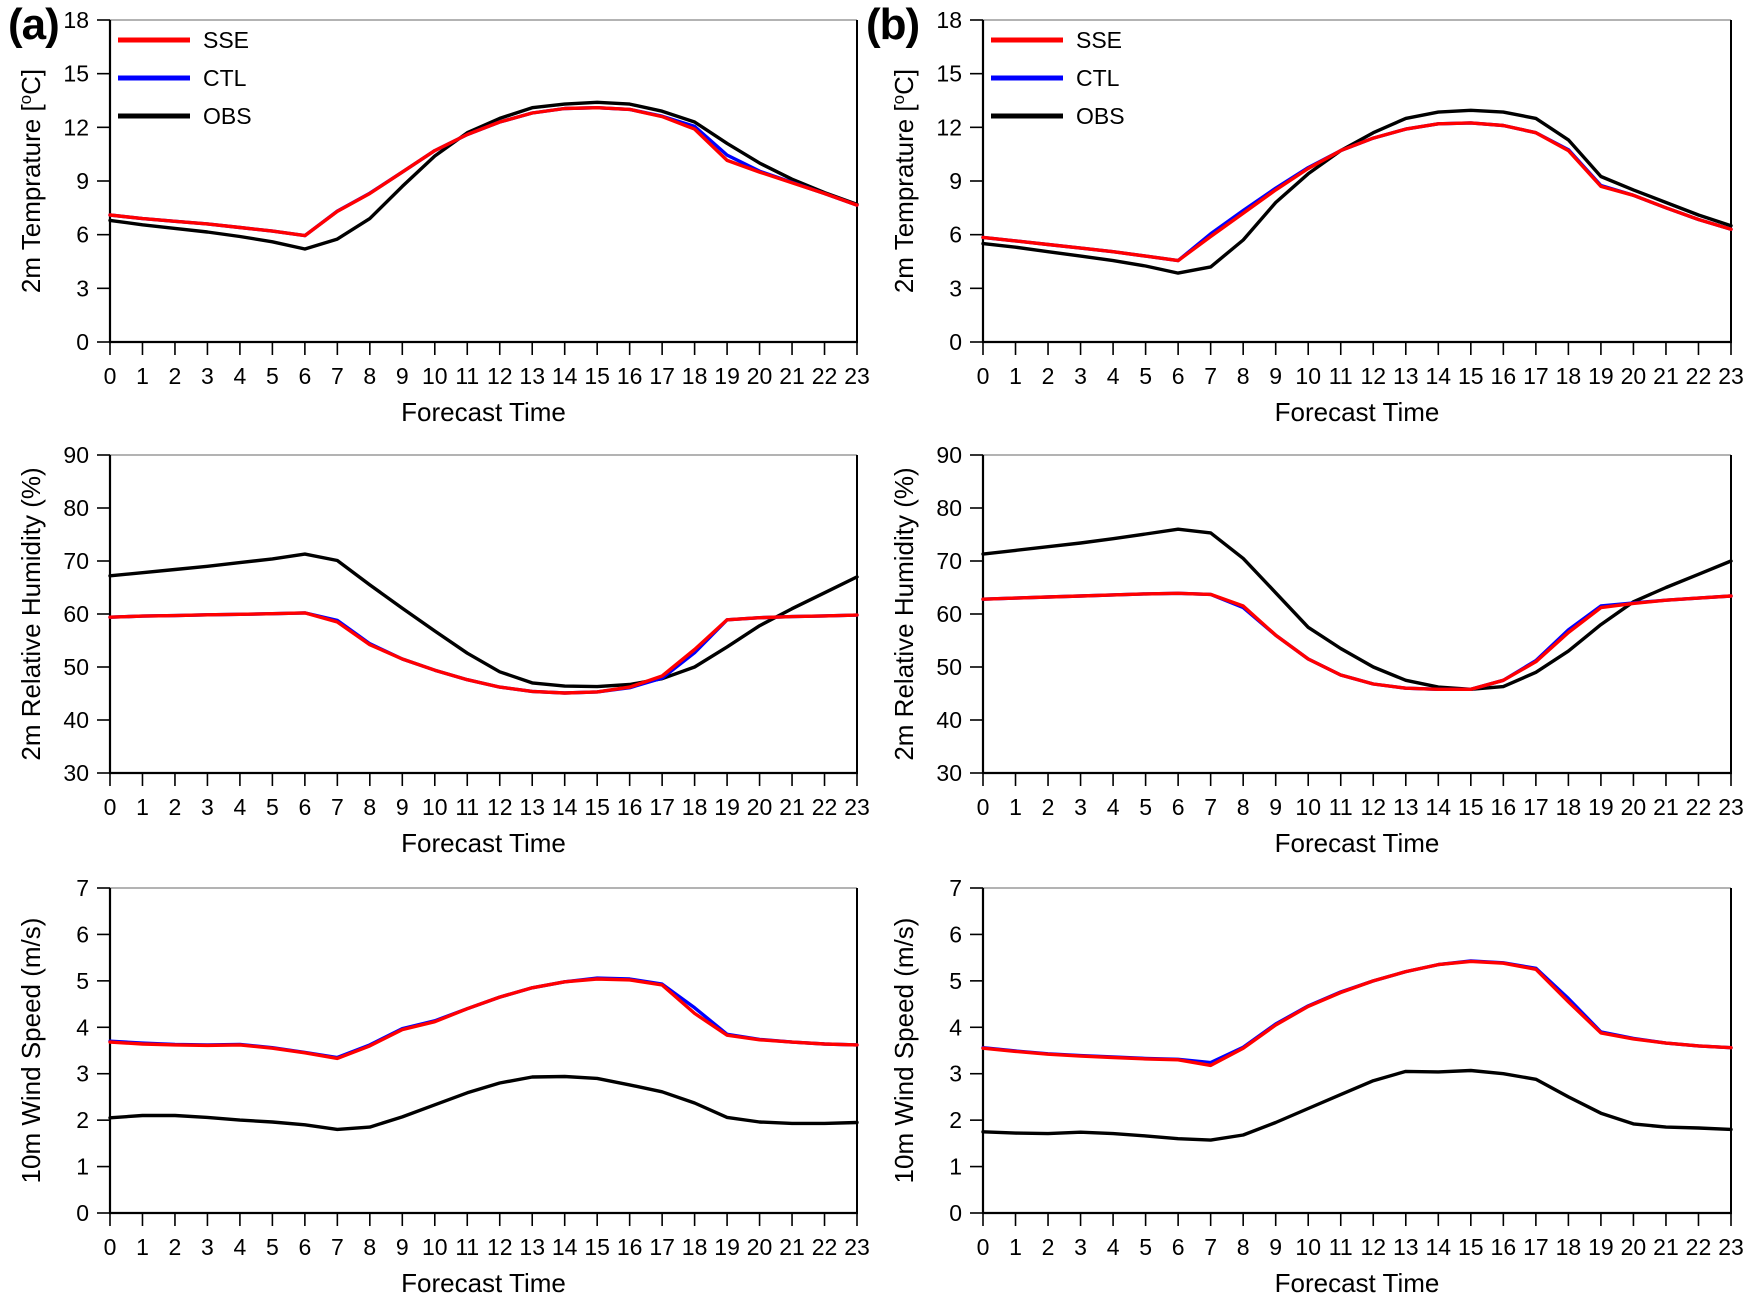 Image resolution: width=1749 pixels, height=1305 pixels. What do you see at coordinates (1098, 78) in the screenshot?
I see `legend-label-ctl: CTL` at bounding box center [1098, 78].